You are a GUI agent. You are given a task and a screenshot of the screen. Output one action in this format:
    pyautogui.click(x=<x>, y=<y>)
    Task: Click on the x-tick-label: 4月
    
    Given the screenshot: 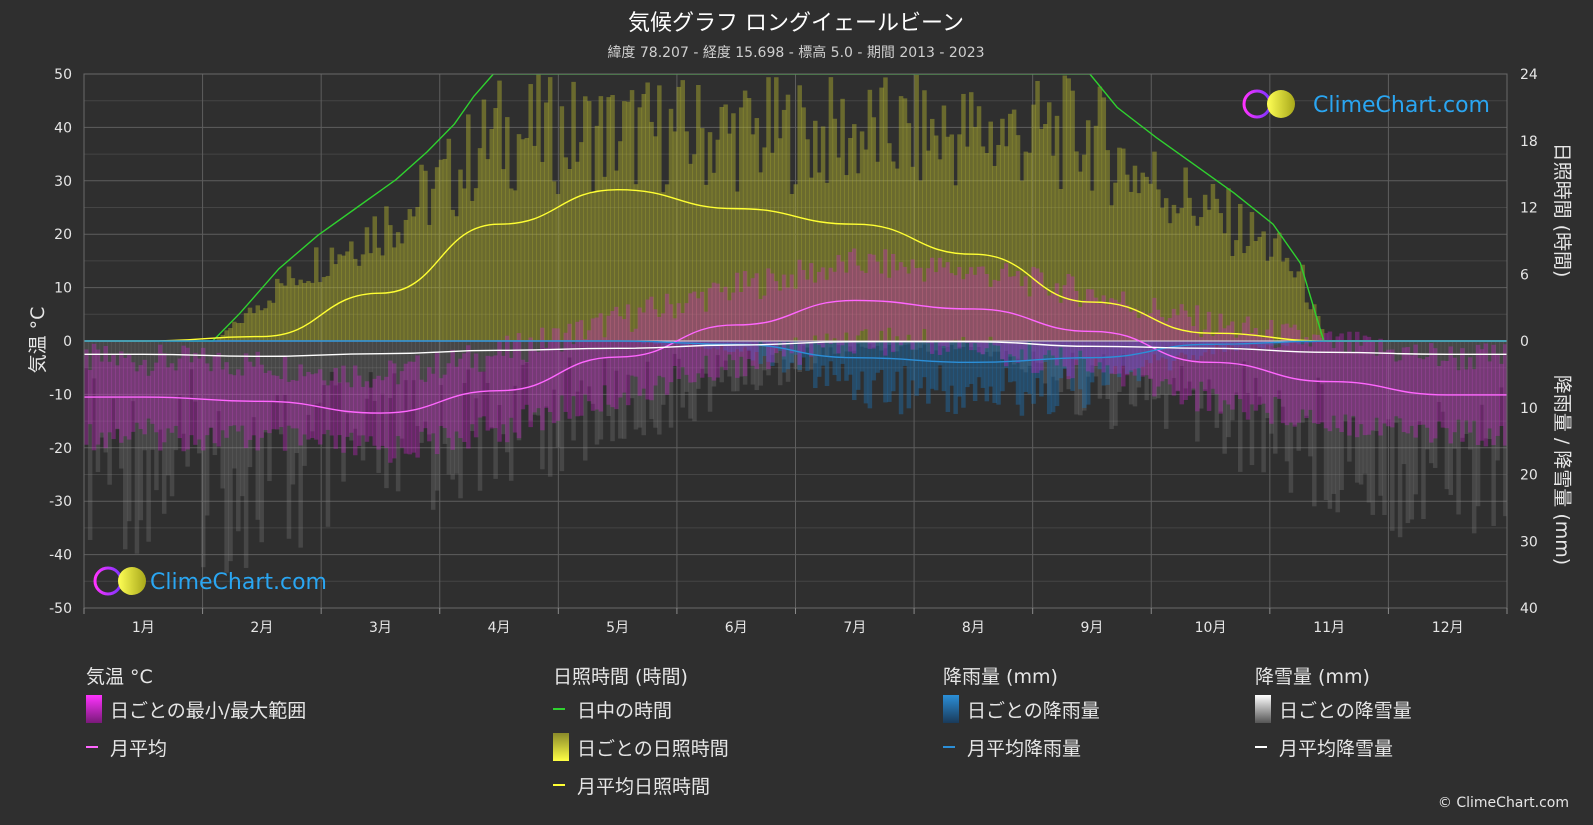 What is the action you would take?
    pyautogui.click(x=499, y=628)
    